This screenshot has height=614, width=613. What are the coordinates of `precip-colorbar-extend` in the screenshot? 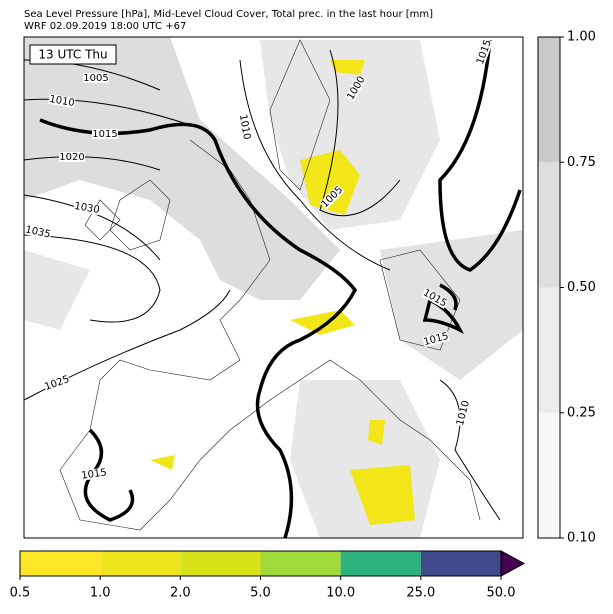 It's located at (513, 563).